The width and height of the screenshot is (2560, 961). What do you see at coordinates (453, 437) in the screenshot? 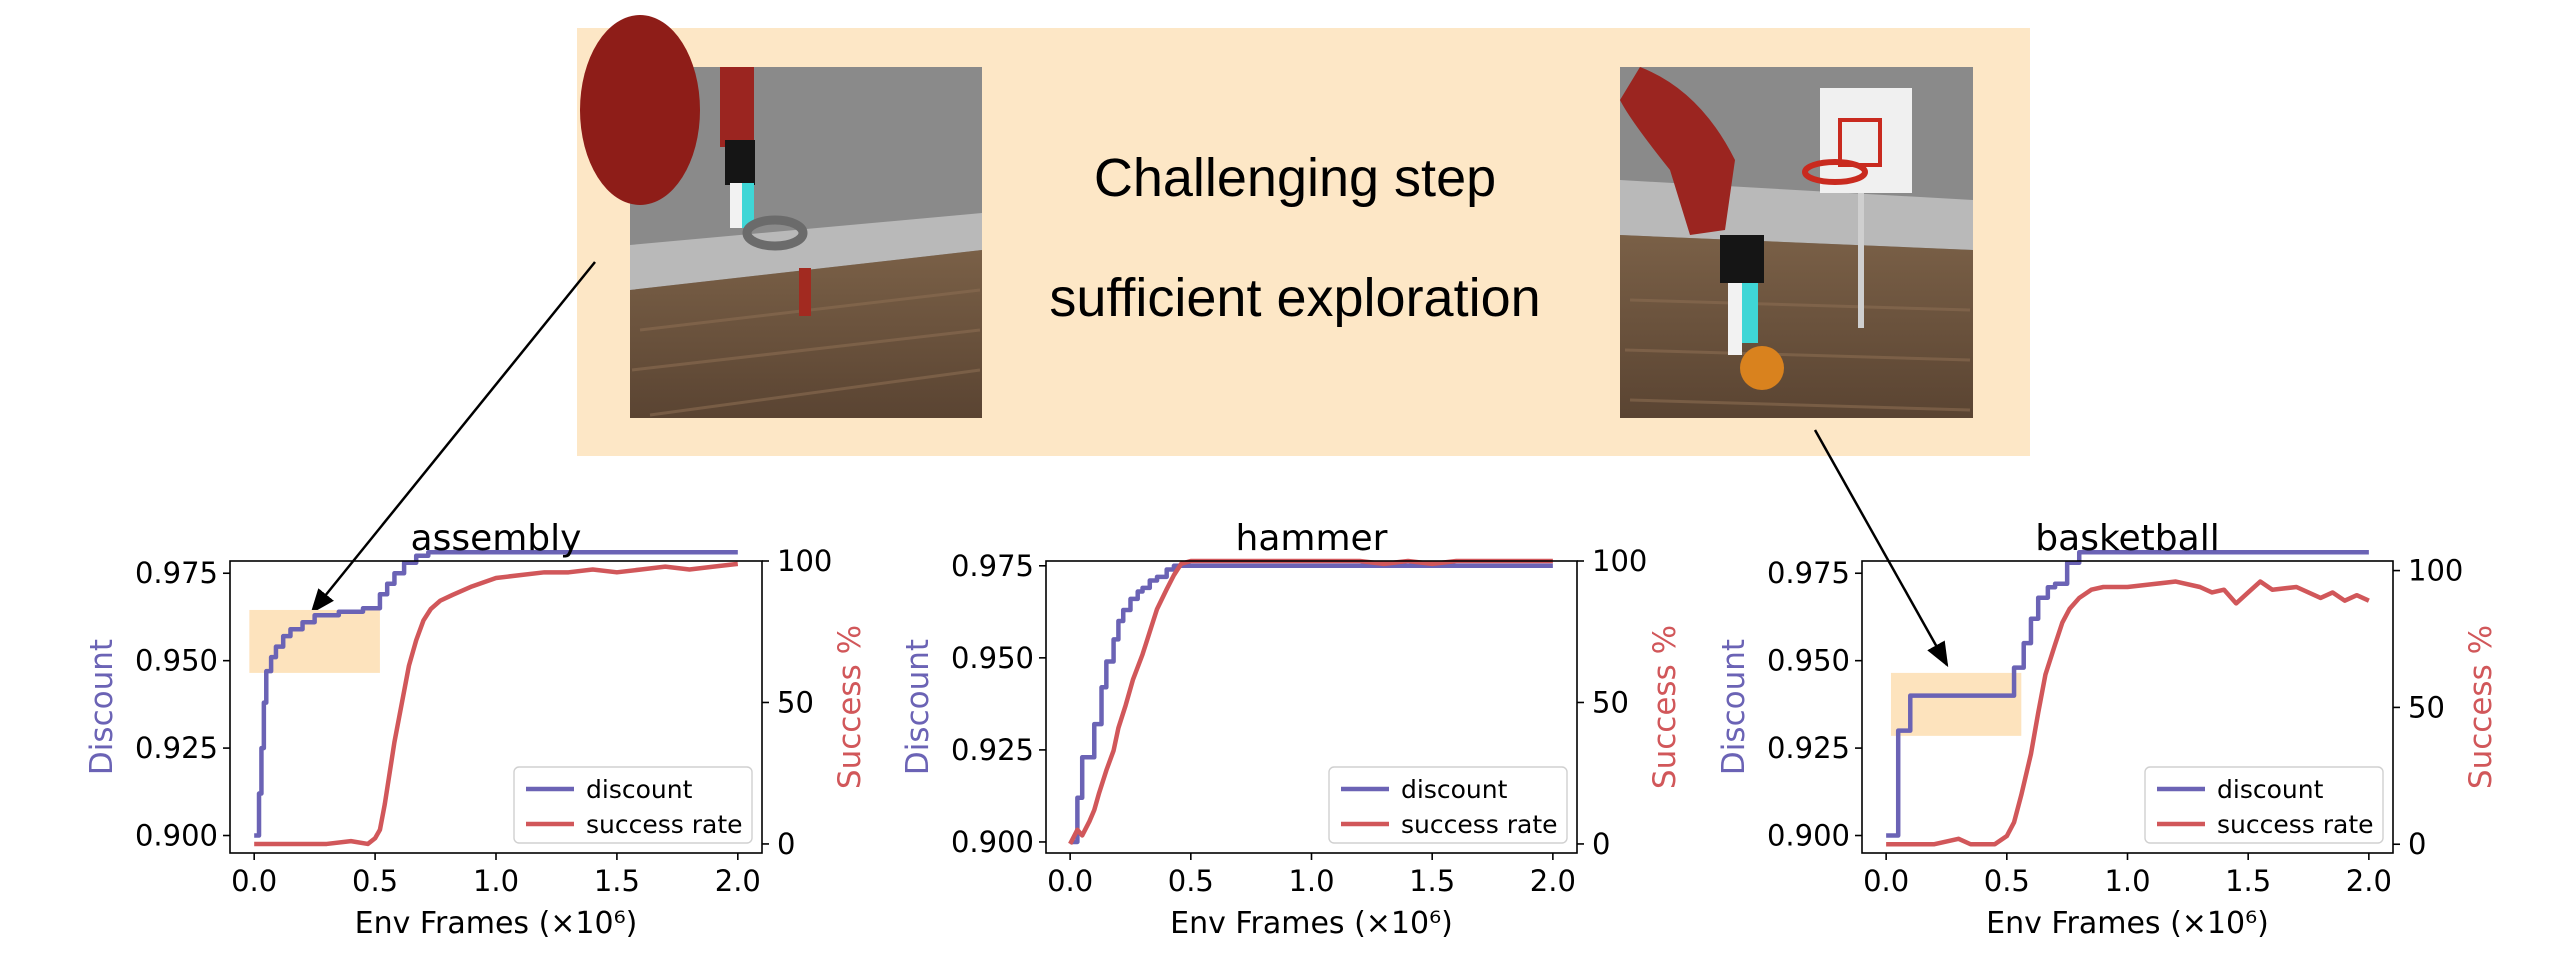
I see `arrow-to-assembly` at bounding box center [453, 437].